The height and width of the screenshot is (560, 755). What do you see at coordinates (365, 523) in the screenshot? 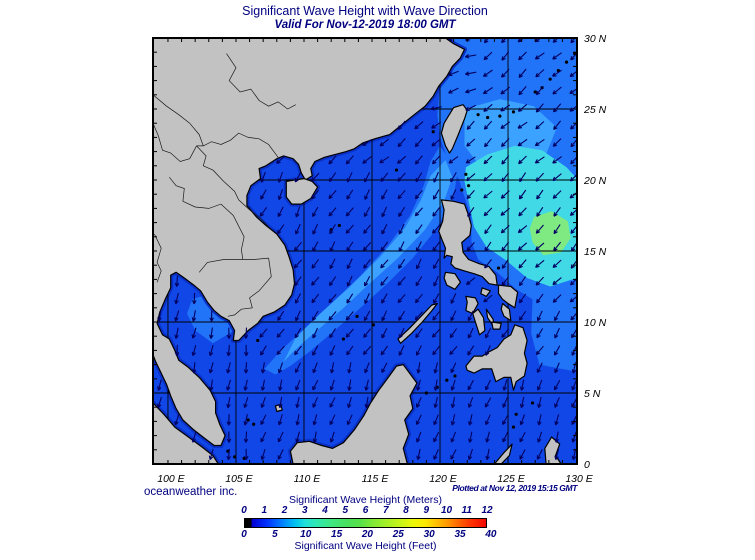
I see `colorbar-gradient` at bounding box center [365, 523].